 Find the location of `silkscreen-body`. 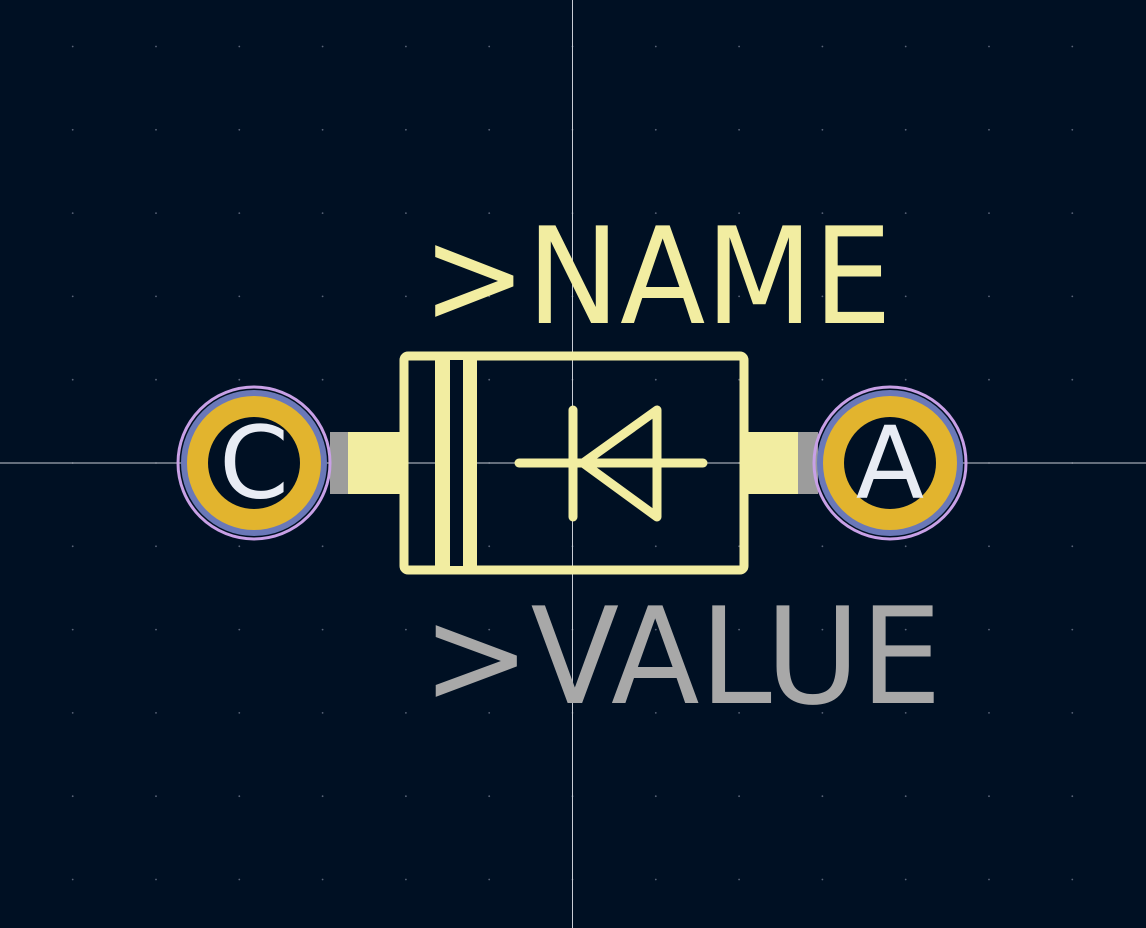

silkscreen-body is located at coordinates (573, 463).